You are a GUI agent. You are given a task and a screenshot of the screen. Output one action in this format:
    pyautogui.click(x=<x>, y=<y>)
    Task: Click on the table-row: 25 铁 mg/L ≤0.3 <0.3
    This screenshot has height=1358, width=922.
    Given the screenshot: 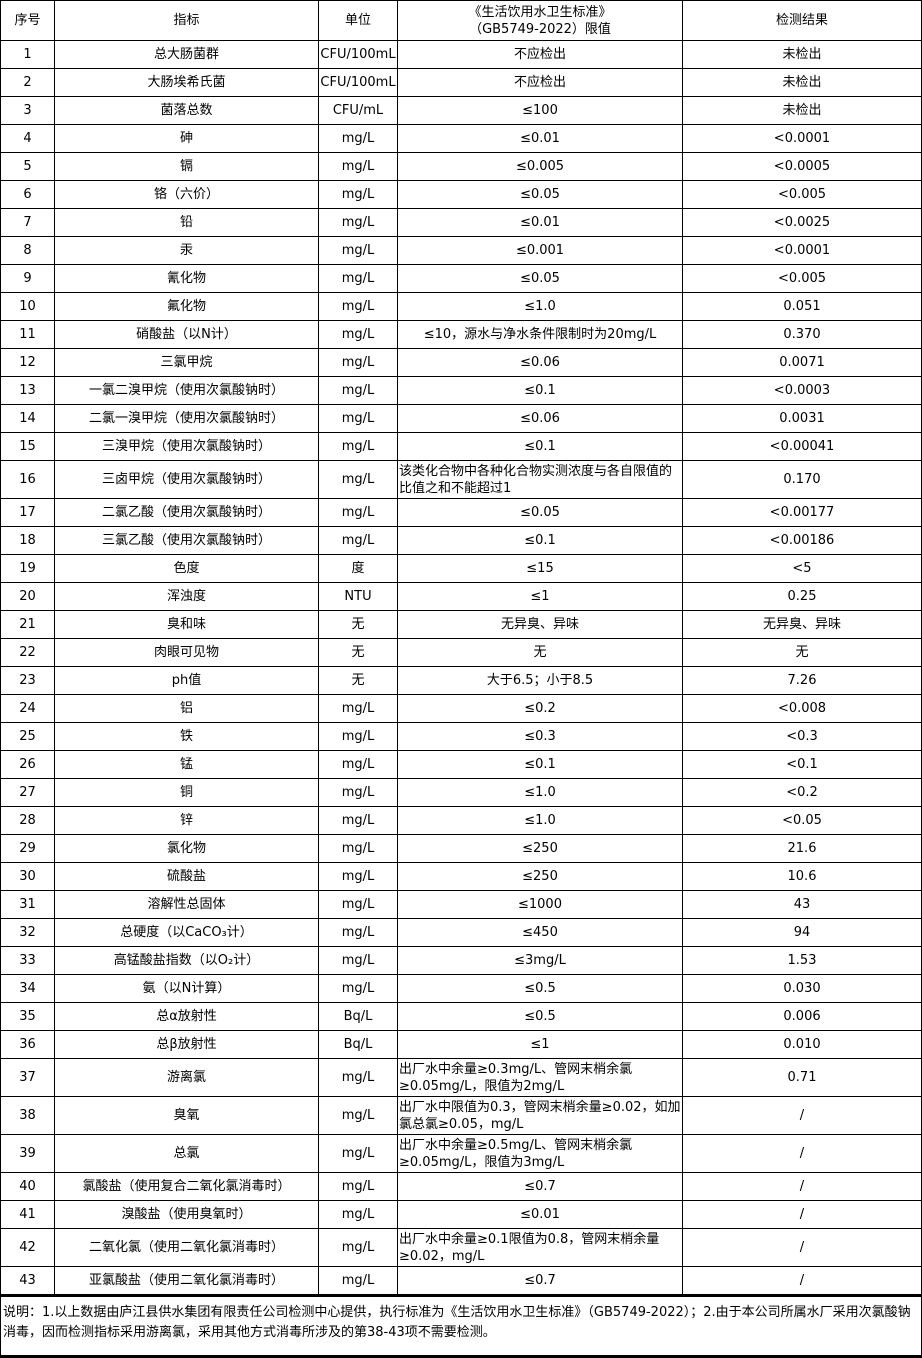 What is the action you would take?
    pyautogui.click(x=461, y=736)
    